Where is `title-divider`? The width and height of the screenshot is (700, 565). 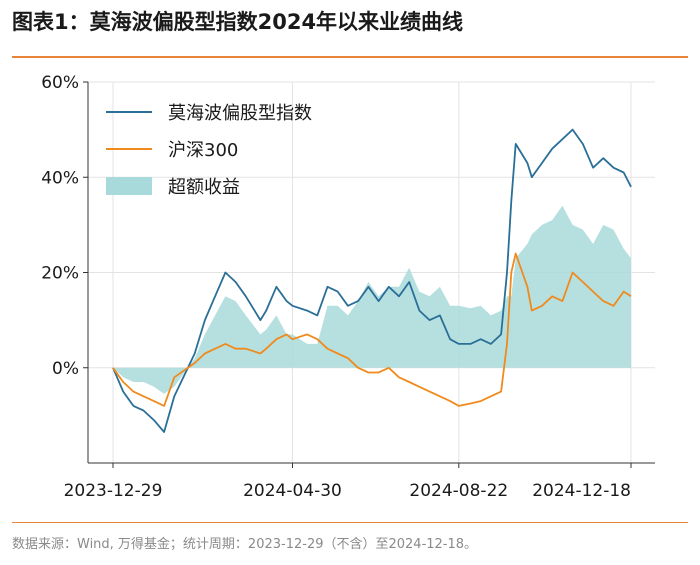
title-divider is located at coordinates (350, 57).